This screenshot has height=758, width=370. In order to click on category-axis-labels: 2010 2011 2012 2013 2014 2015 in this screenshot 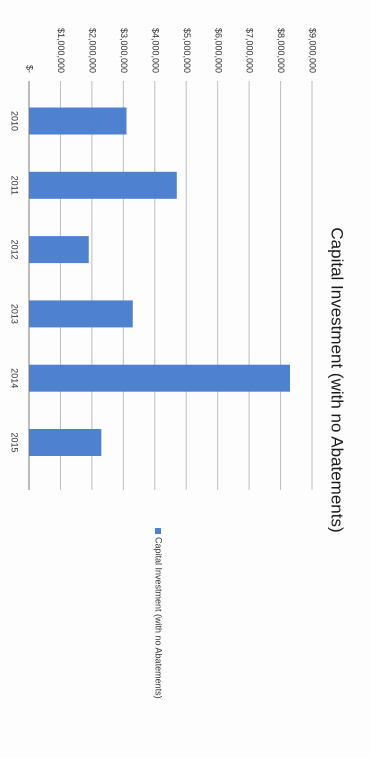, I will do `click(15, 282)`.